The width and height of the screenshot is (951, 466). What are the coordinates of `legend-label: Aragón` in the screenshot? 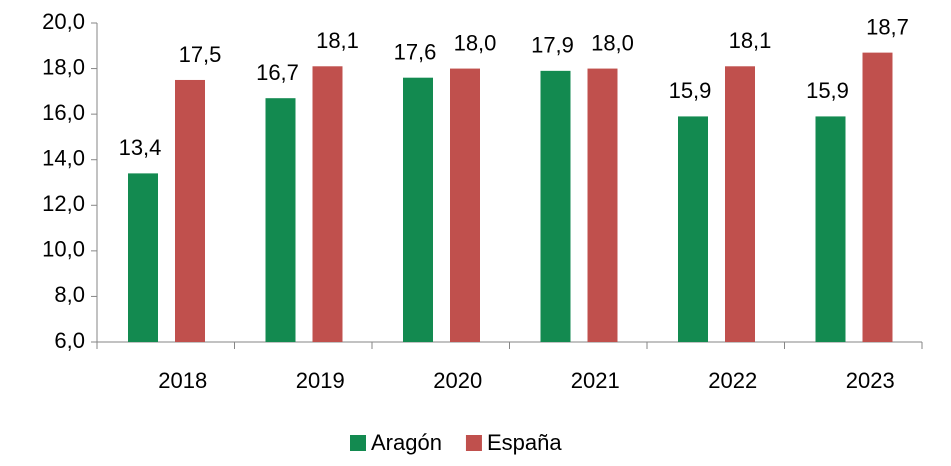 It's located at (406, 442).